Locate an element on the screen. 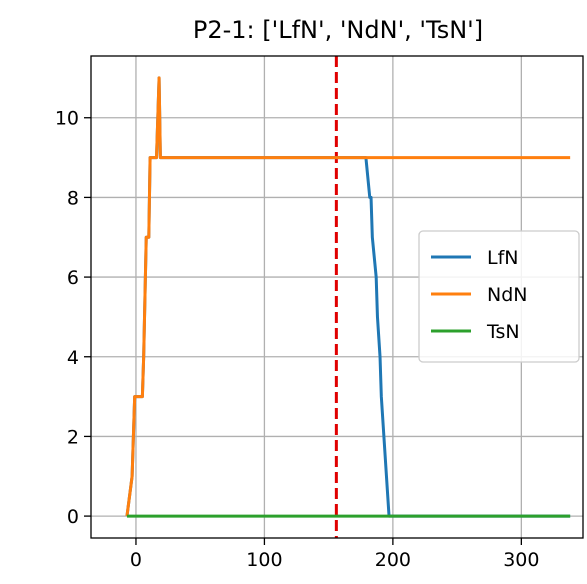 The height and width of the screenshot is (584, 587). legend: LfN NdN TsN is located at coordinates (499, 296).